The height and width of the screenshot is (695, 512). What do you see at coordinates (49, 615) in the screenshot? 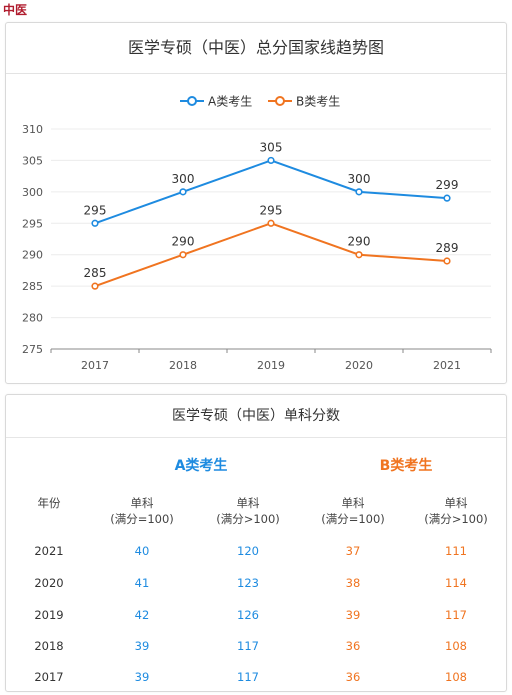
I see `year-cell: 2019` at bounding box center [49, 615].